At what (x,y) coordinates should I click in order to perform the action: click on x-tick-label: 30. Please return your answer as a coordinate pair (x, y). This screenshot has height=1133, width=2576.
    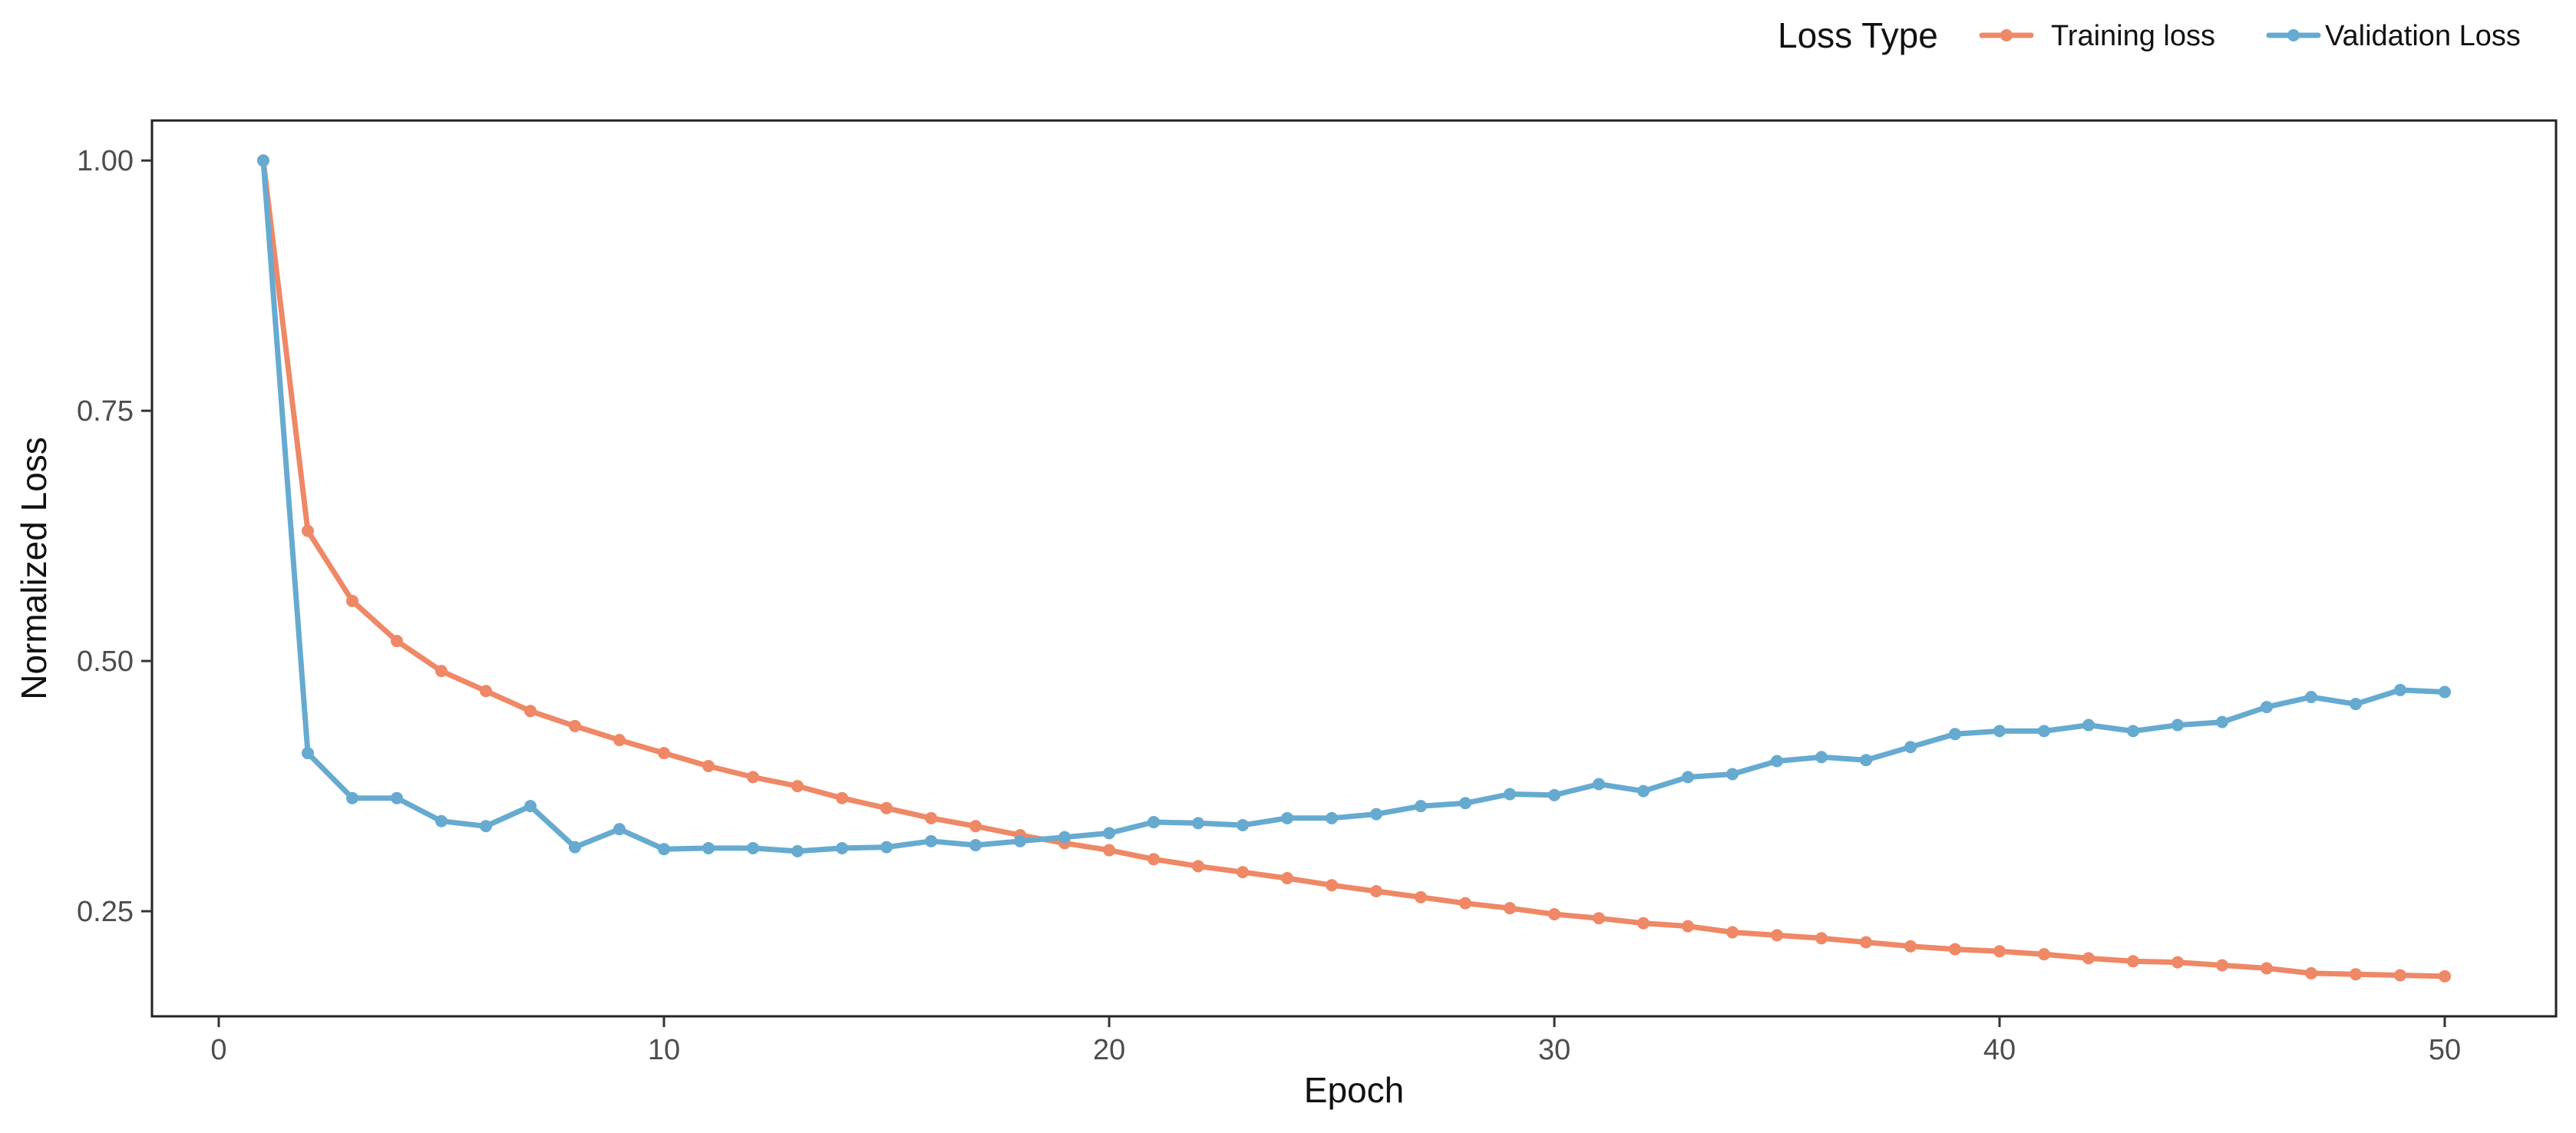
    Looking at the image, I should click on (1554, 1050).